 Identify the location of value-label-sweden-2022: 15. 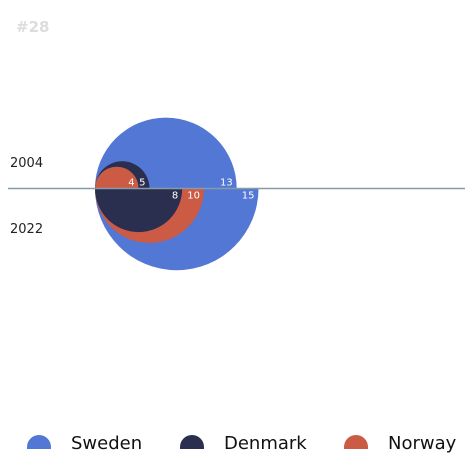
(248, 196).